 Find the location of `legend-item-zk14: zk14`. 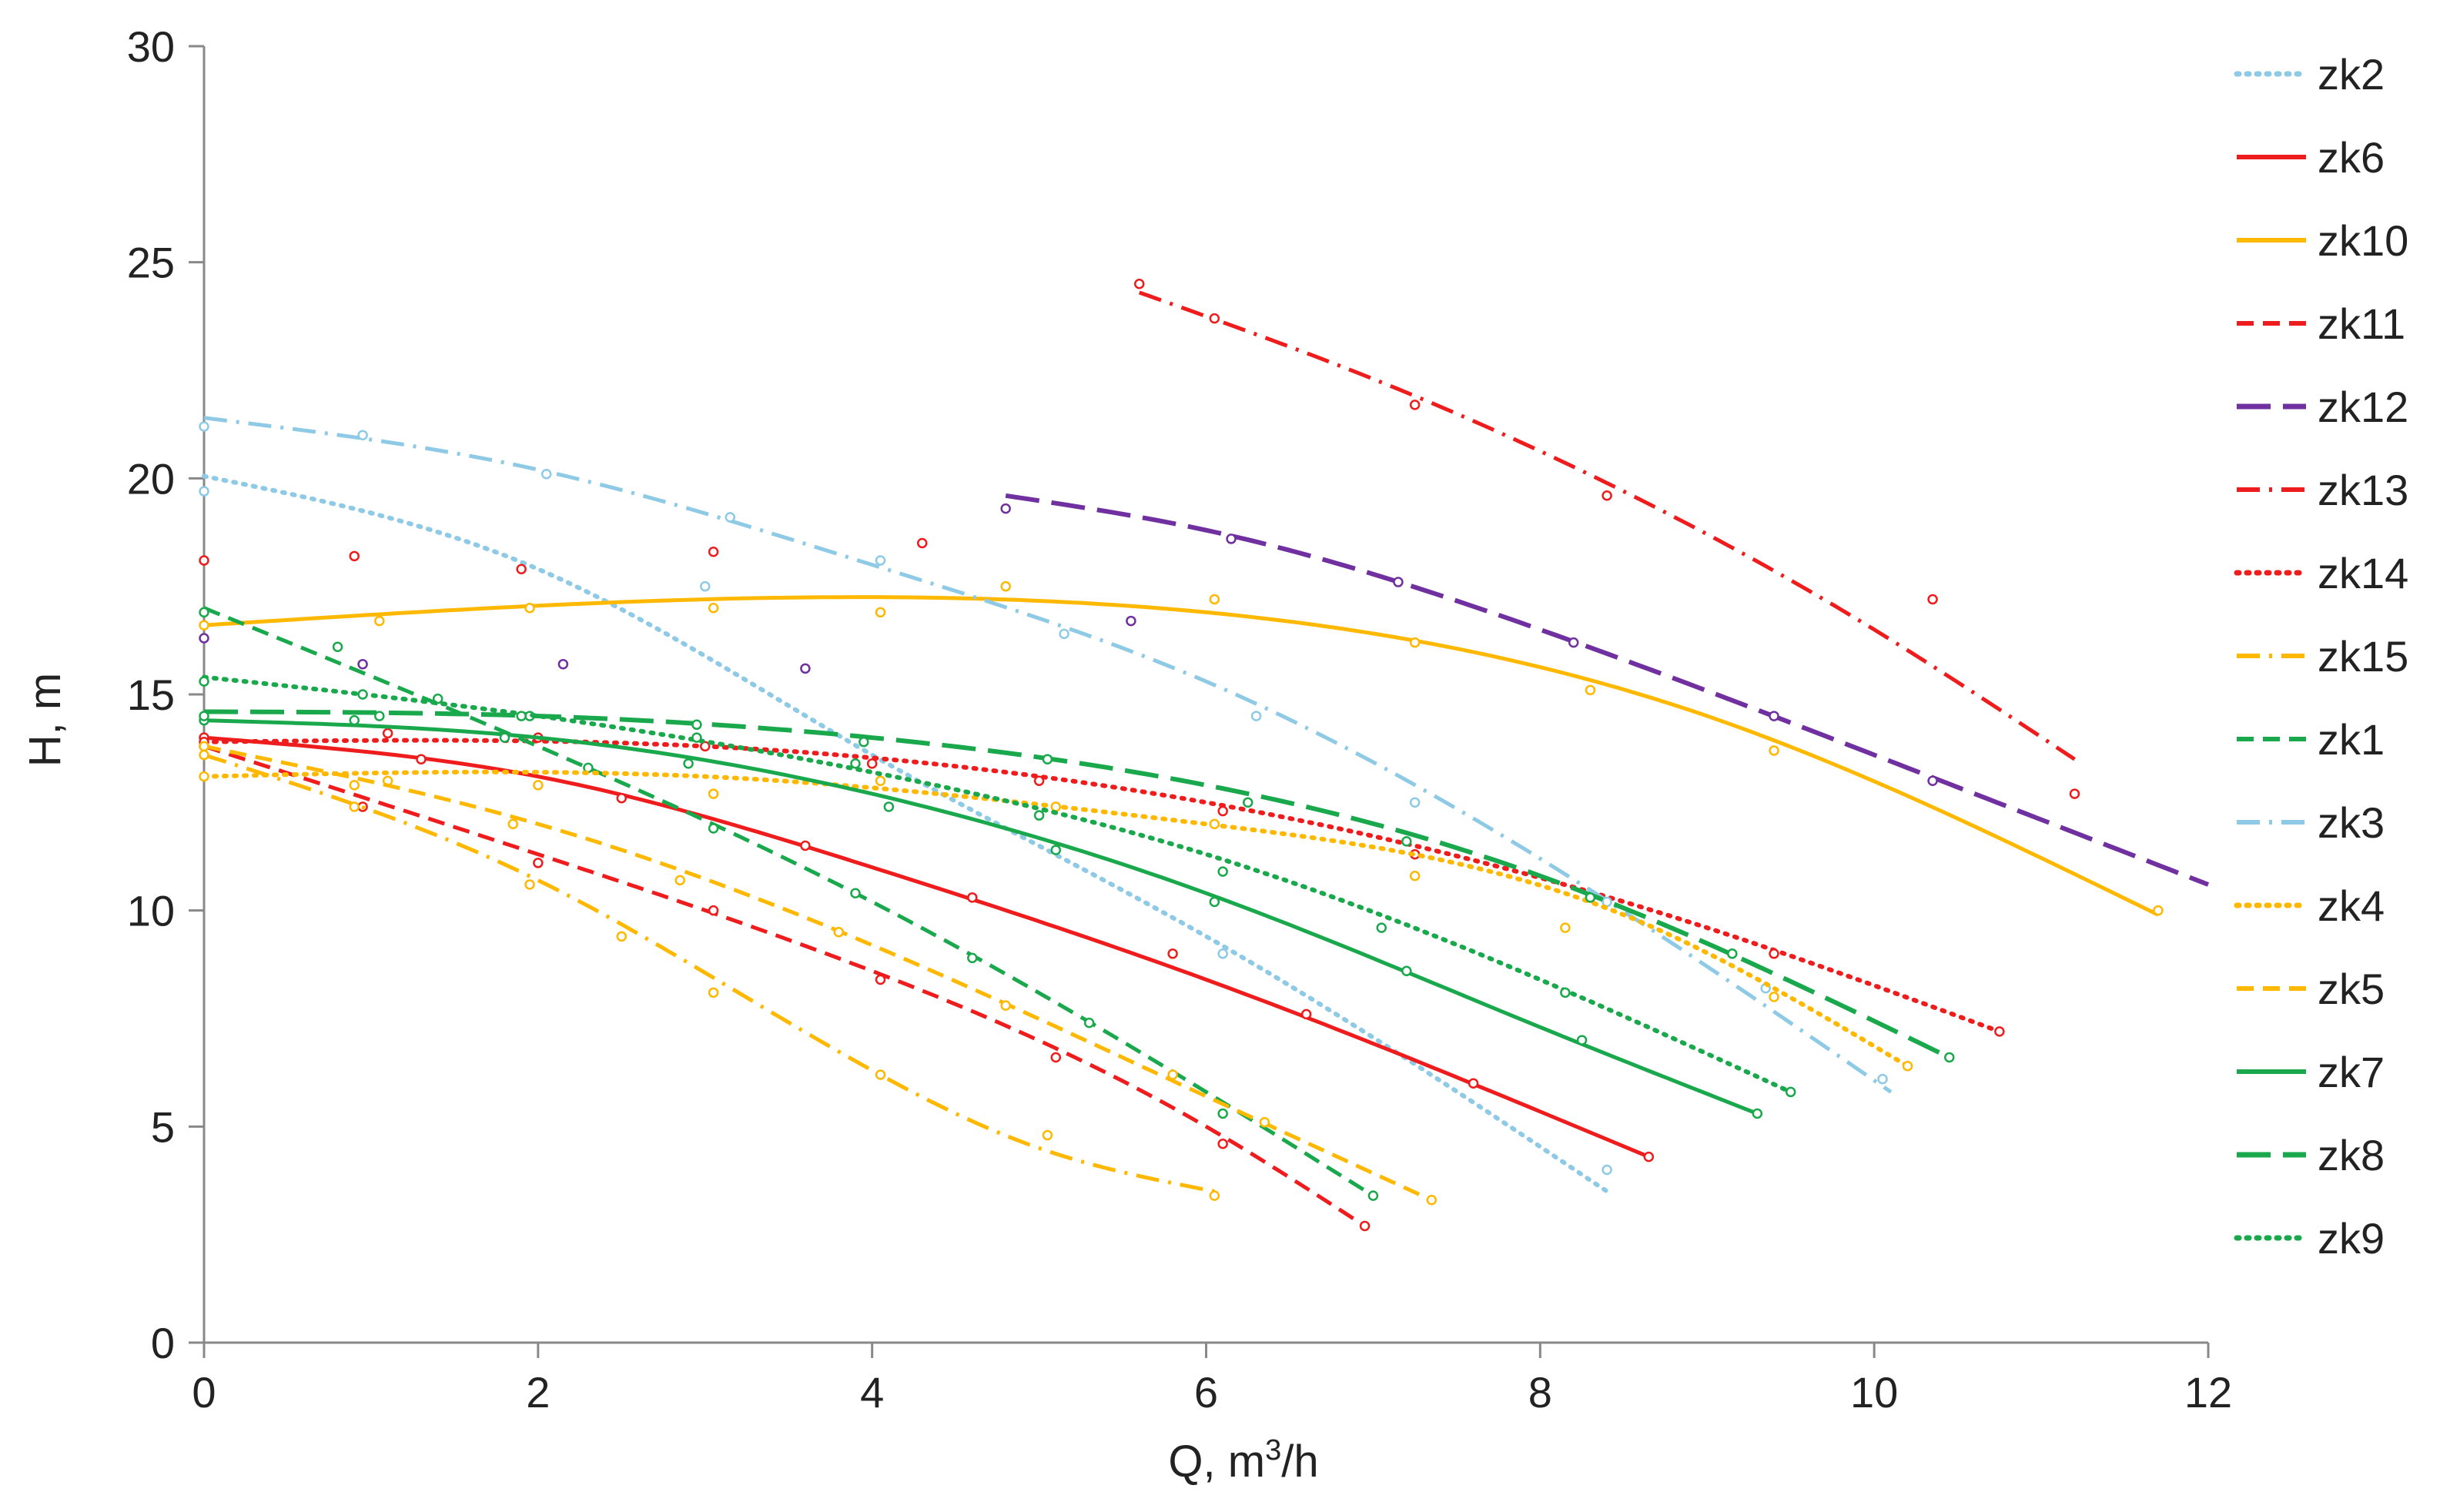

legend-item-zk14: zk14 is located at coordinates (2321, 573).